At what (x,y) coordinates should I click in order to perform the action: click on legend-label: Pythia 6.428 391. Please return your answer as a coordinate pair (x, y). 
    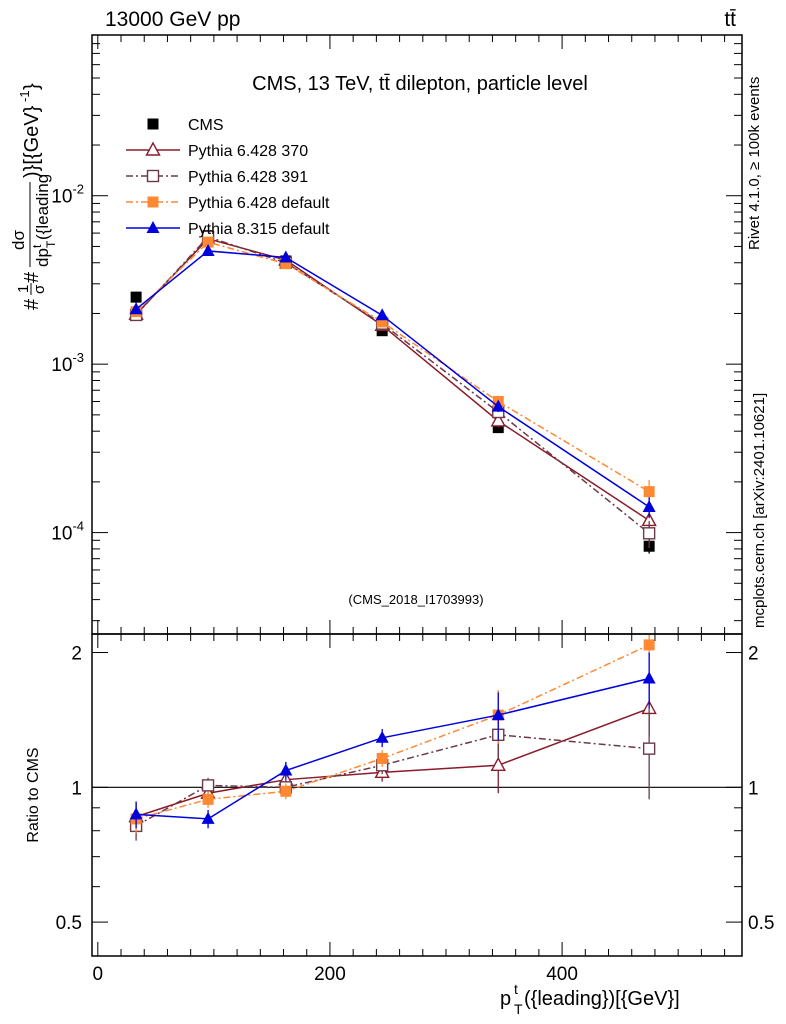
    Looking at the image, I should click on (248, 177).